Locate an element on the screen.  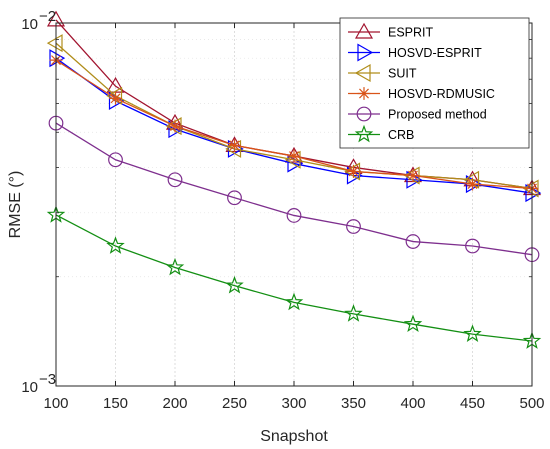
legend-label: CRB is located at coordinates (401, 135).